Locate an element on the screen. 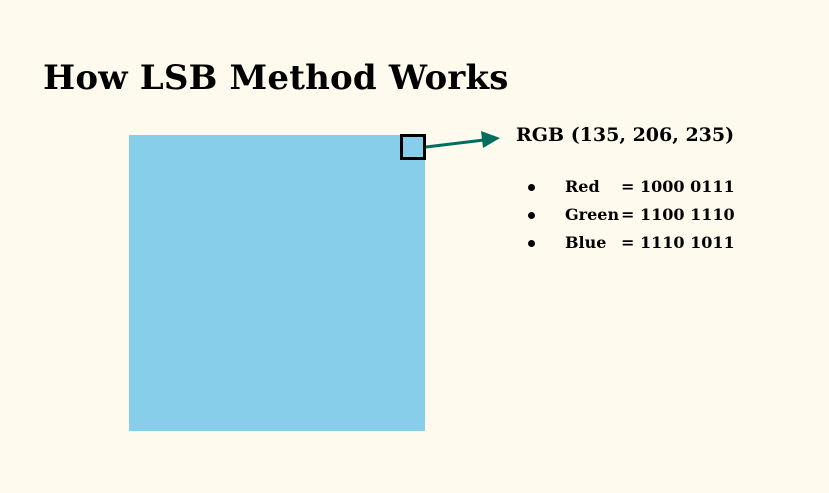 Image resolution: width=829 pixels, height=493 pixels. channel-name: Blue is located at coordinates (586, 242).